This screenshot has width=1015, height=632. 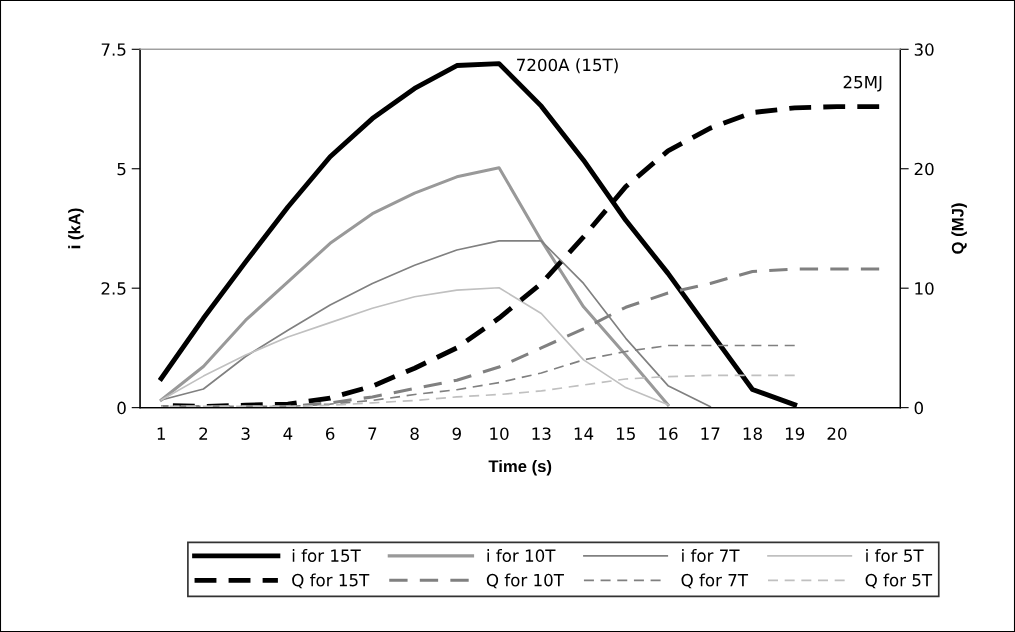 What do you see at coordinates (161, 433) in the screenshot?
I see `x-tick-label: 1` at bounding box center [161, 433].